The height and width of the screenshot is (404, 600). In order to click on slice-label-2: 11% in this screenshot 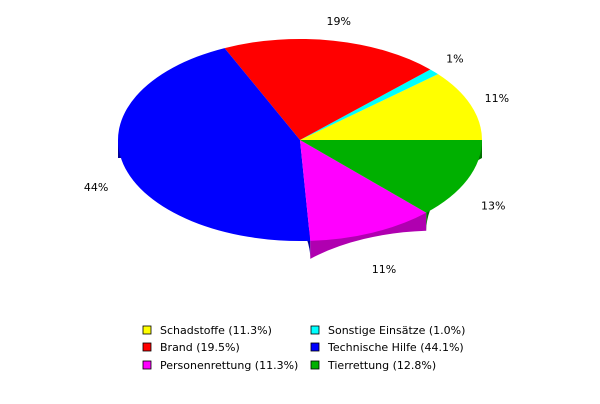, I will do `click(384, 269)`.